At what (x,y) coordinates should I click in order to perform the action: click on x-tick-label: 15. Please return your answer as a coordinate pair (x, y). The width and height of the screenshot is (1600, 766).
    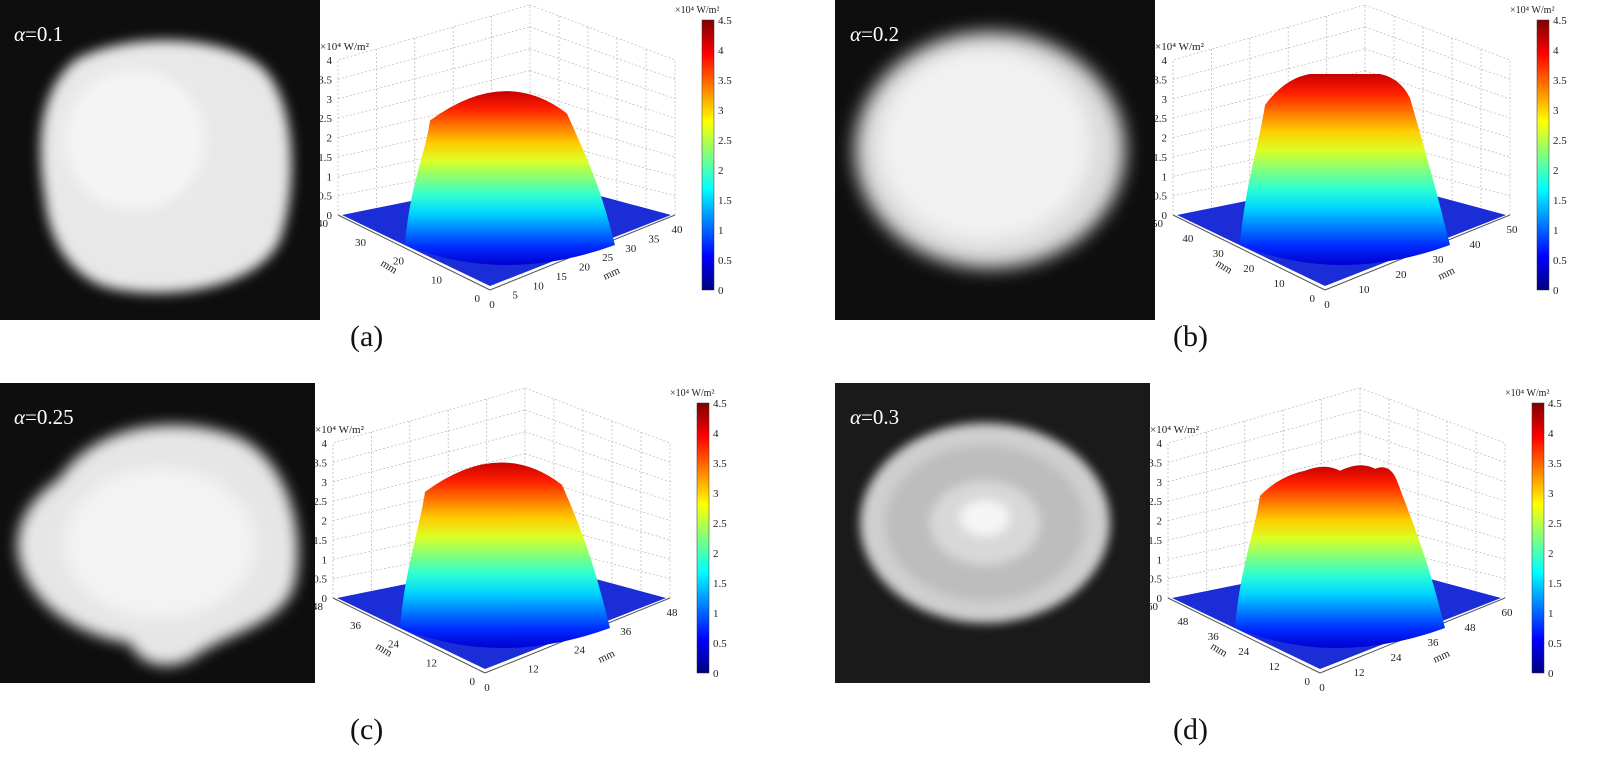
    Looking at the image, I should click on (562, 277).